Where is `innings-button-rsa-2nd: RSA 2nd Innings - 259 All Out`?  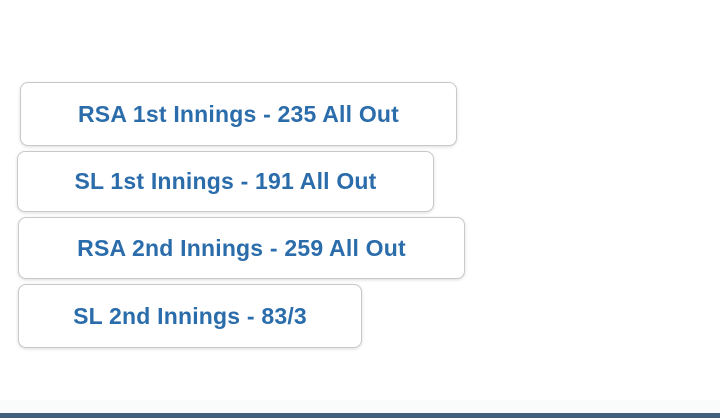 innings-button-rsa-2nd: RSA 2nd Innings - 259 All Out is located at coordinates (241, 248).